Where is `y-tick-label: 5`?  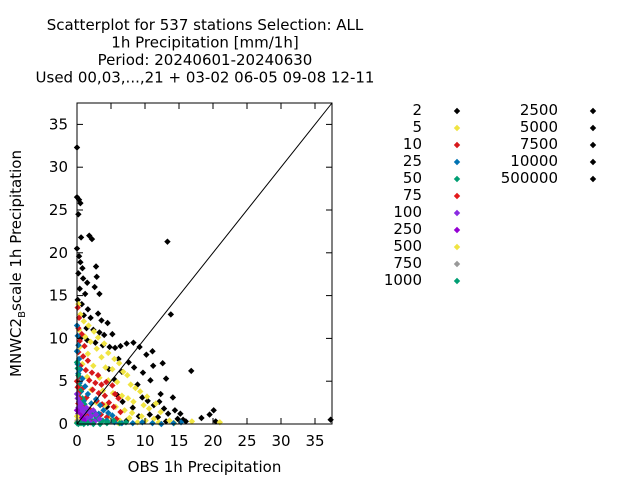 y-tick-label: 5 is located at coordinates (63, 381).